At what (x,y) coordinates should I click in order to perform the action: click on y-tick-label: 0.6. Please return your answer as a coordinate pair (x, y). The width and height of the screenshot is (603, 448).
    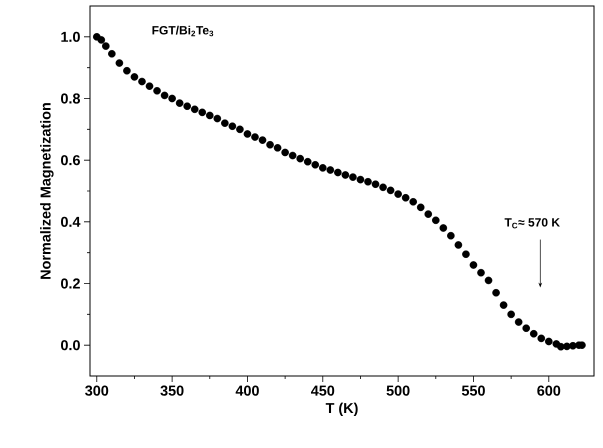
    Looking at the image, I should click on (70, 160).